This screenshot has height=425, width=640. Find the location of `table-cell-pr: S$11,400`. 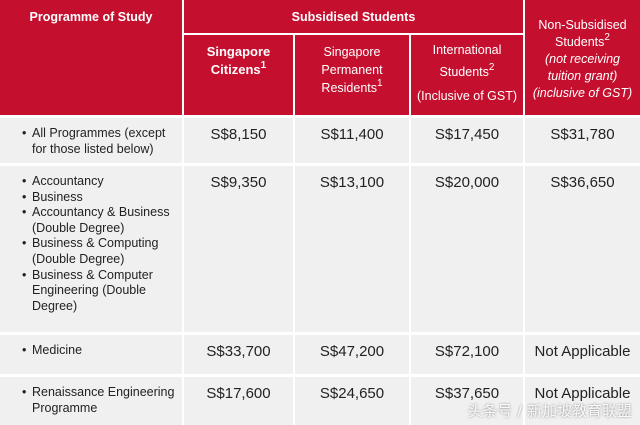

table-cell-pr: S$11,400 is located at coordinates (352, 140).